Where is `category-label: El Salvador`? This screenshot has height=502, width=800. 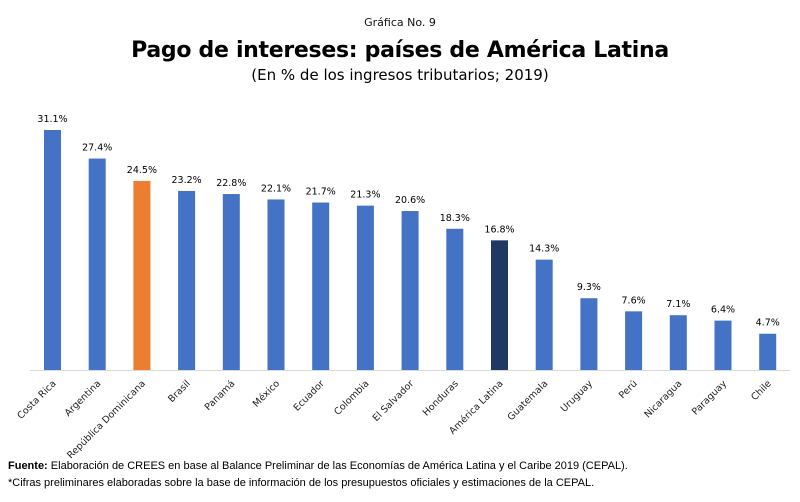 category-label: El Salvador is located at coordinates (394, 401).